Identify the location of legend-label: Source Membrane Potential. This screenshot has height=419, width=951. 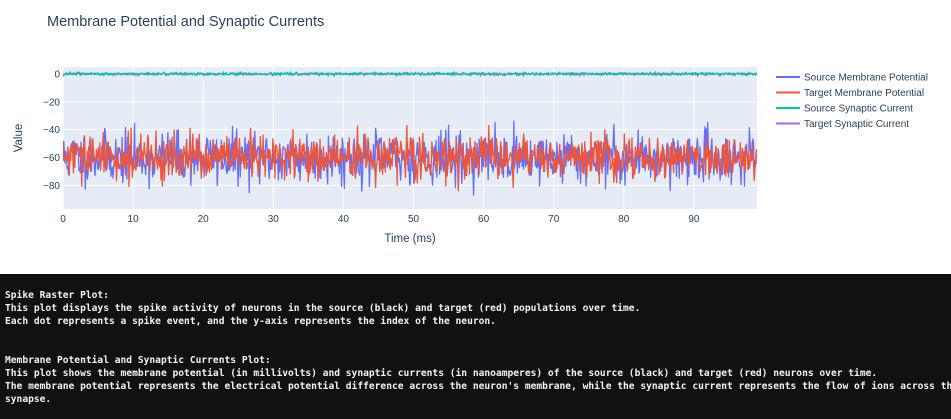
(866, 78).